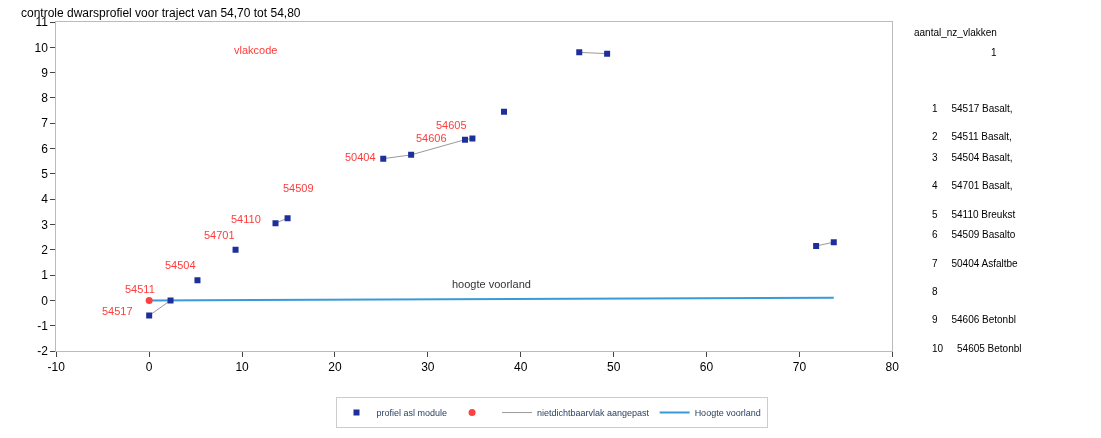 Image resolution: width=1101 pixels, height=438 pixels. What do you see at coordinates (45, 300) in the screenshot?
I see `y-tick-label: 0` at bounding box center [45, 300].